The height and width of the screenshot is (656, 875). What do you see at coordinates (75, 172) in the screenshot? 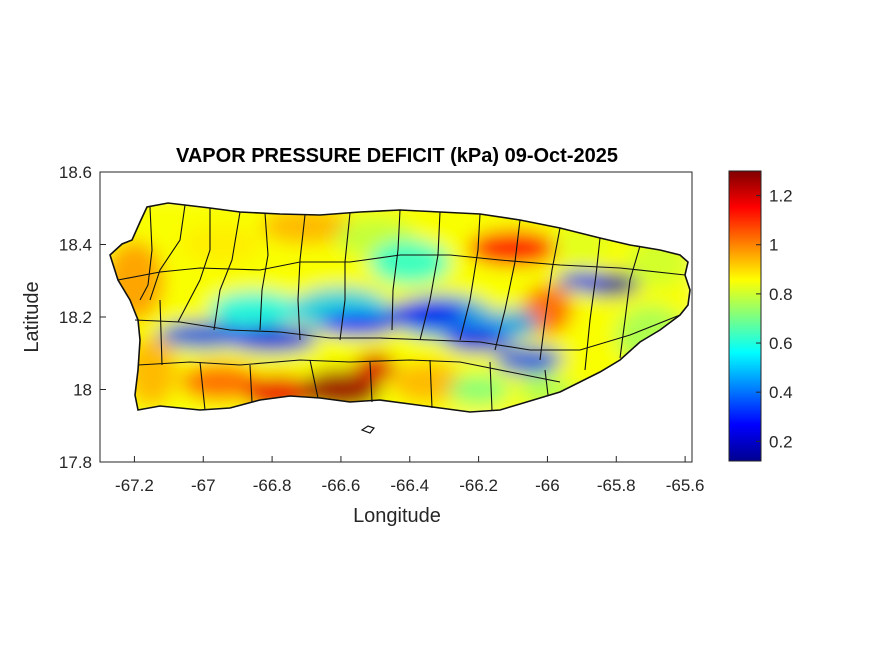
I see `y-tick-label: 18.6` at bounding box center [75, 172].